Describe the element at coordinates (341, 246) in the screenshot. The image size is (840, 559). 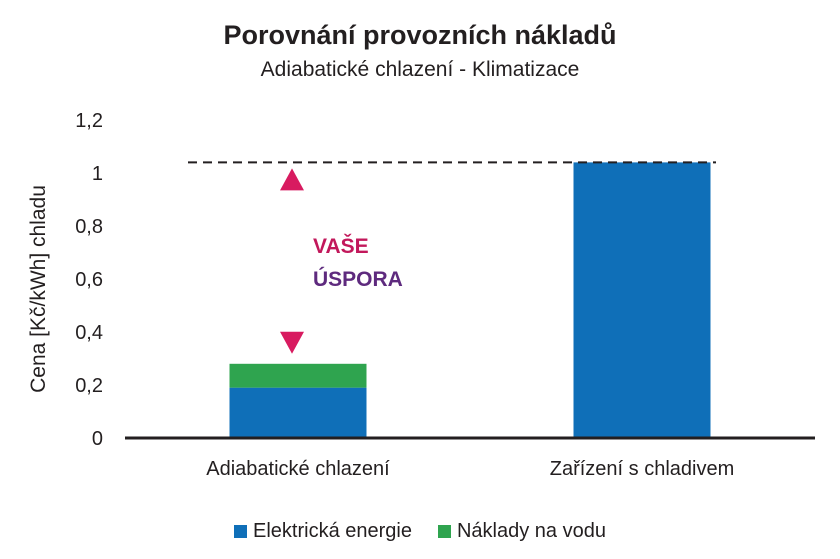
I see `savings-label: VAŠE` at that location.